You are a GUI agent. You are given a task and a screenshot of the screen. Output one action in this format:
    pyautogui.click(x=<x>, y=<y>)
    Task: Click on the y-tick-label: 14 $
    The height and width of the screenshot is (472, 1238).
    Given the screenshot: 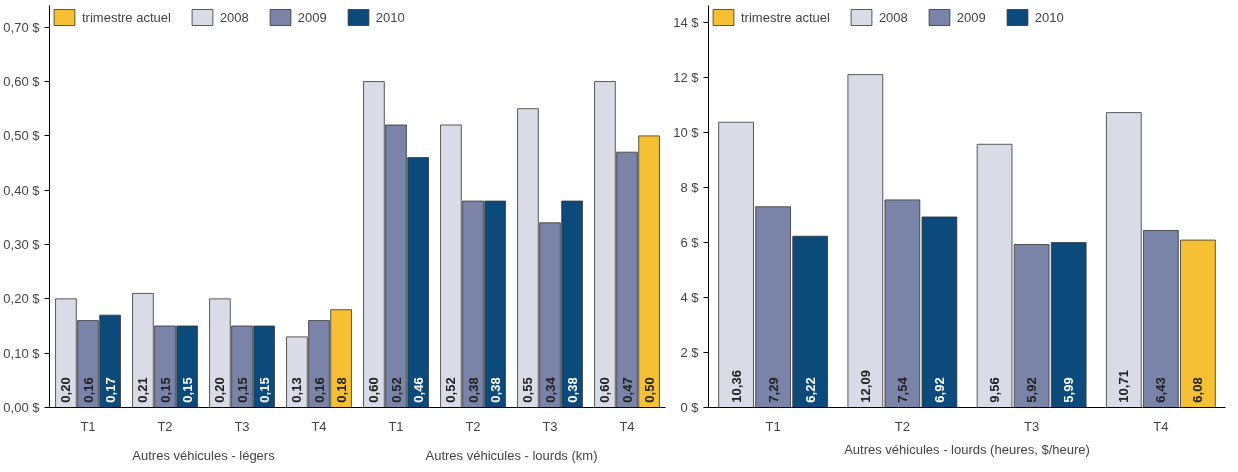 What is the action you would take?
    pyautogui.click(x=686, y=22)
    